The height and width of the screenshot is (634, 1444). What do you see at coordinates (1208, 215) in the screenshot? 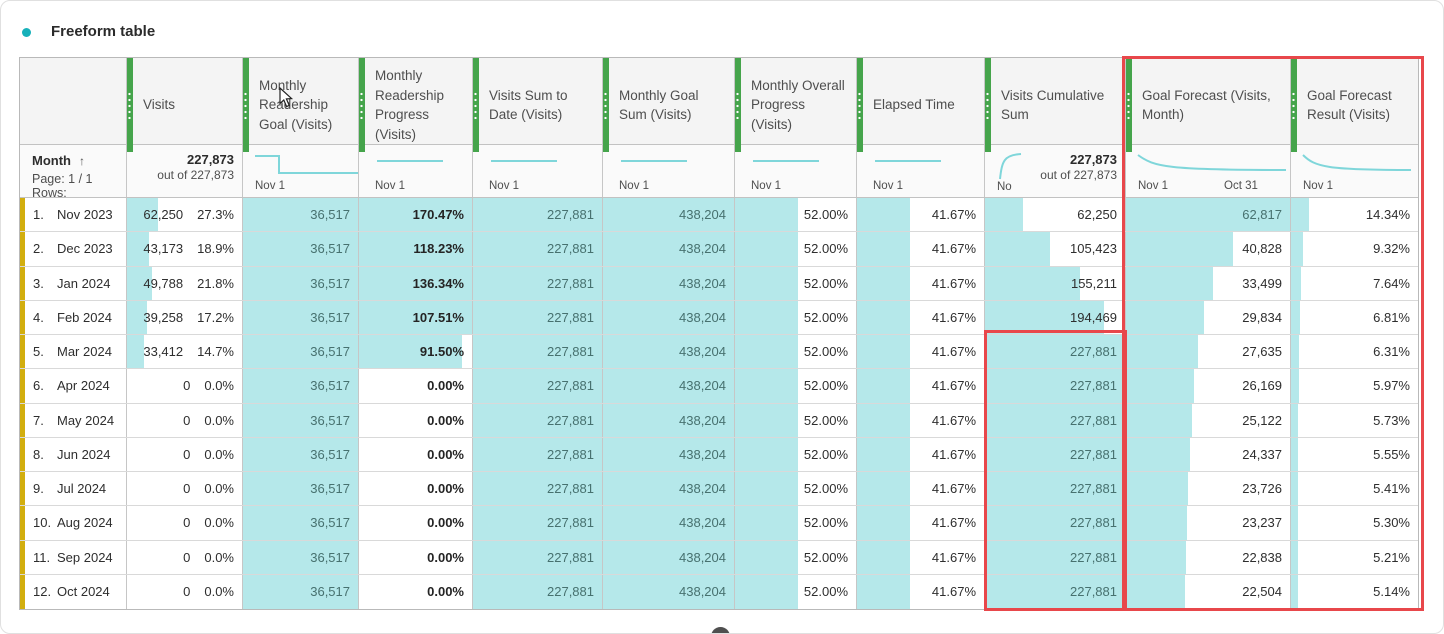
I see `cell-goal-forecast-month: 62,817` at bounding box center [1208, 215].